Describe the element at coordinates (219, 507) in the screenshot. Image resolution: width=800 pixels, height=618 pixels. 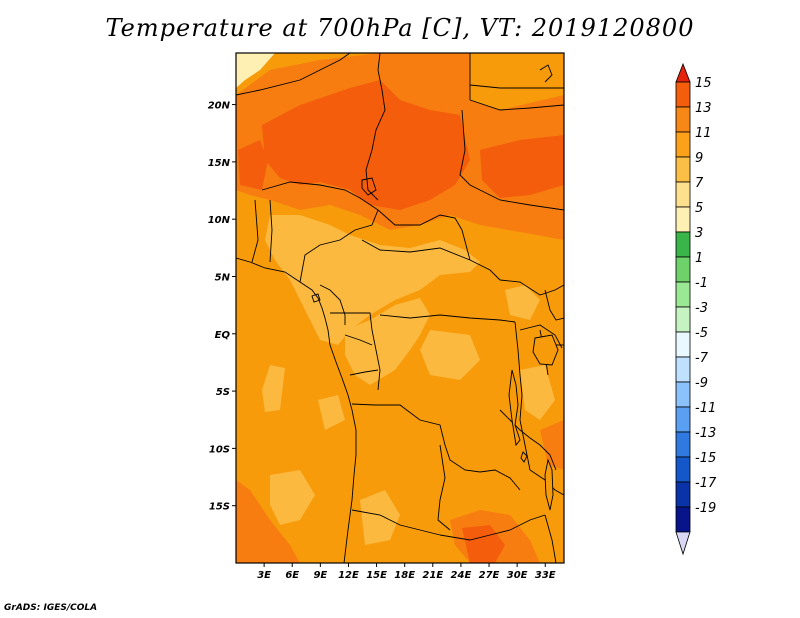
I see `lat-tick-label: 15S` at that location.